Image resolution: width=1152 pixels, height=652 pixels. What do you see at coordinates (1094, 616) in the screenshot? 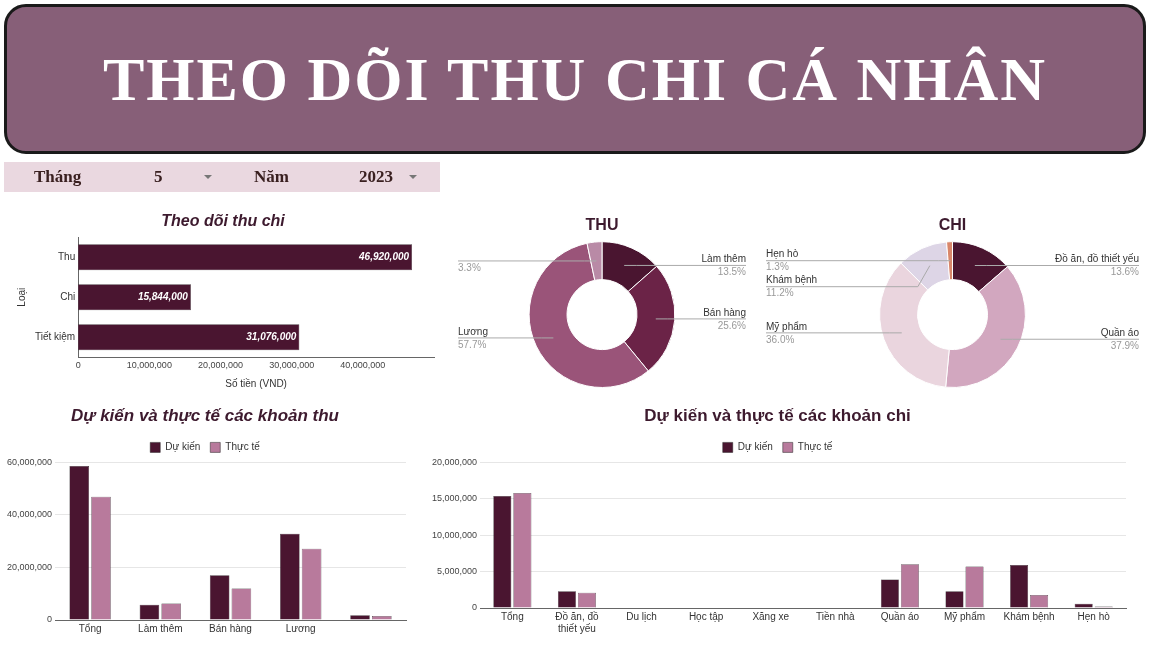
I see `x-tick-label: Hẹn hò` at bounding box center [1094, 616].